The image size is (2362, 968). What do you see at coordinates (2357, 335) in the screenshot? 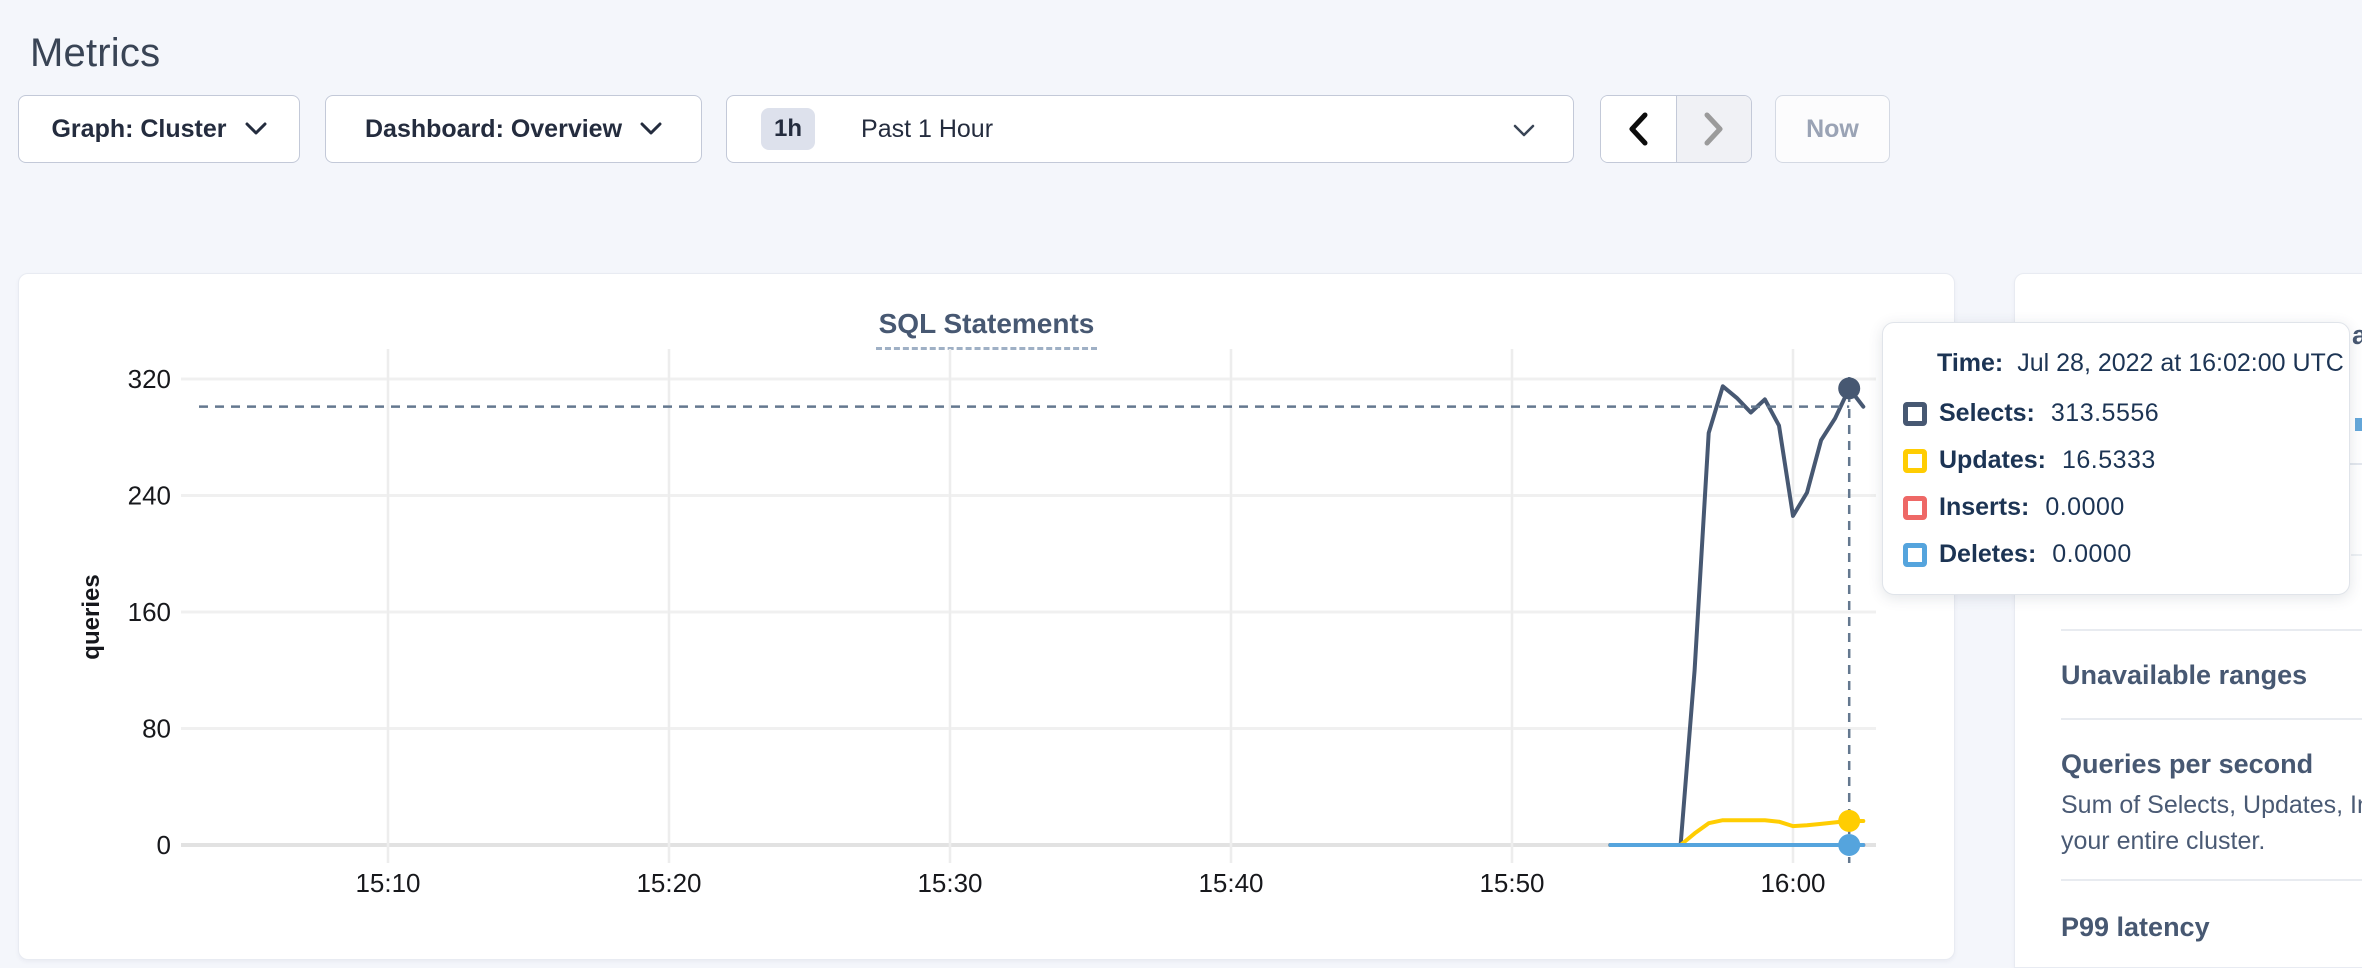
I see `clipped-text-fragment: a` at bounding box center [2357, 335].